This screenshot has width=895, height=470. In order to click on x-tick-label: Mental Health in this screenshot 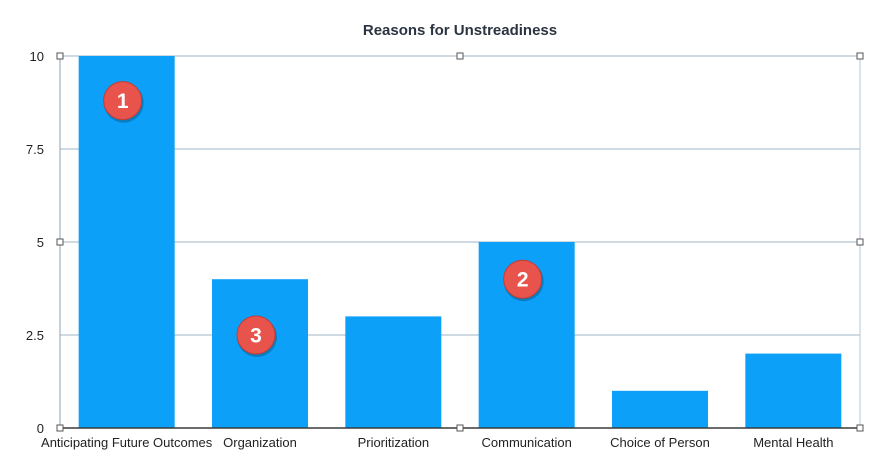, I will do `click(793, 442)`.